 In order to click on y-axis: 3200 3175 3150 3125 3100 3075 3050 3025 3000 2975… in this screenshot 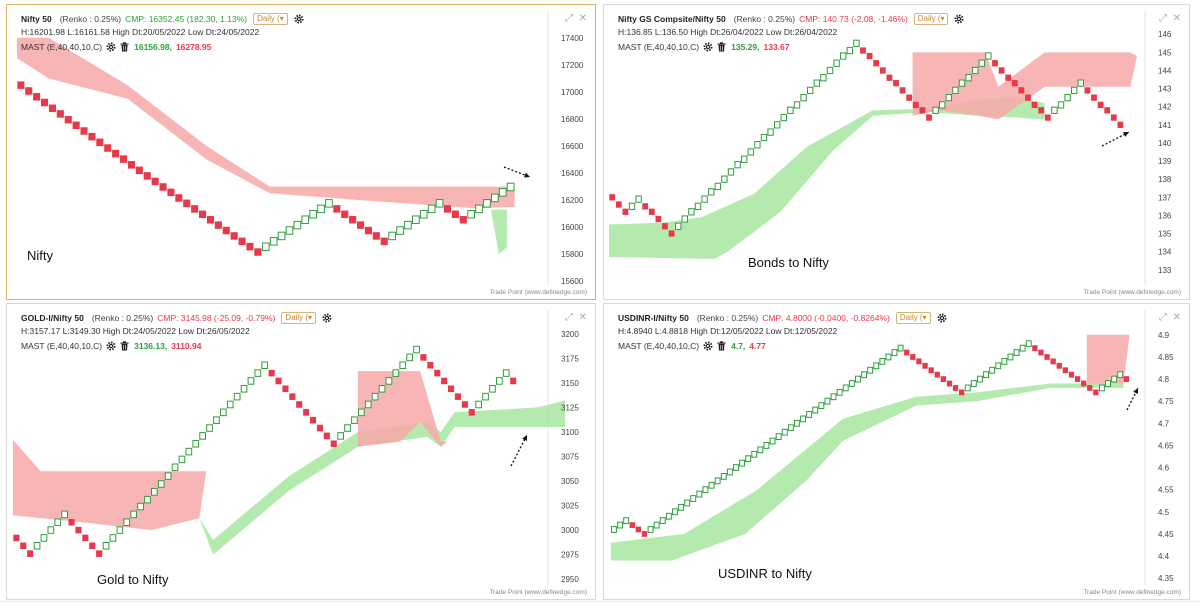, I will do `click(570, 457)`.